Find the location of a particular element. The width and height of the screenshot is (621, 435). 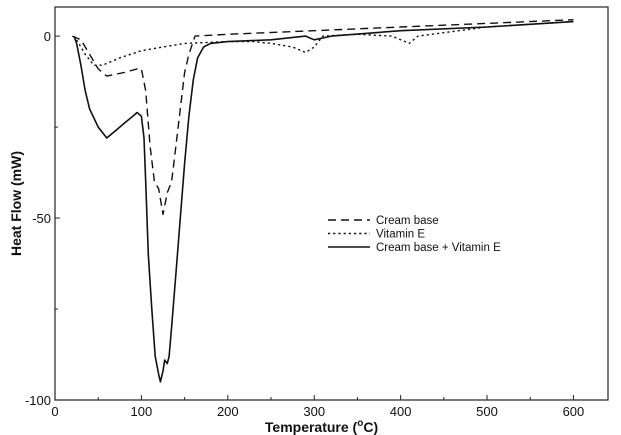

y-tick-label: -50 is located at coordinates (41, 218).